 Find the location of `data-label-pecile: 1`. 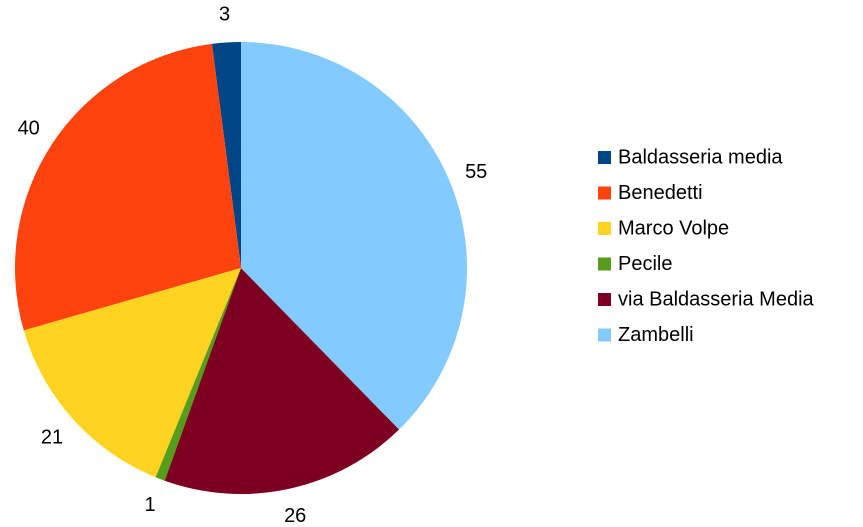

data-label-pecile: 1 is located at coordinates (150, 505).